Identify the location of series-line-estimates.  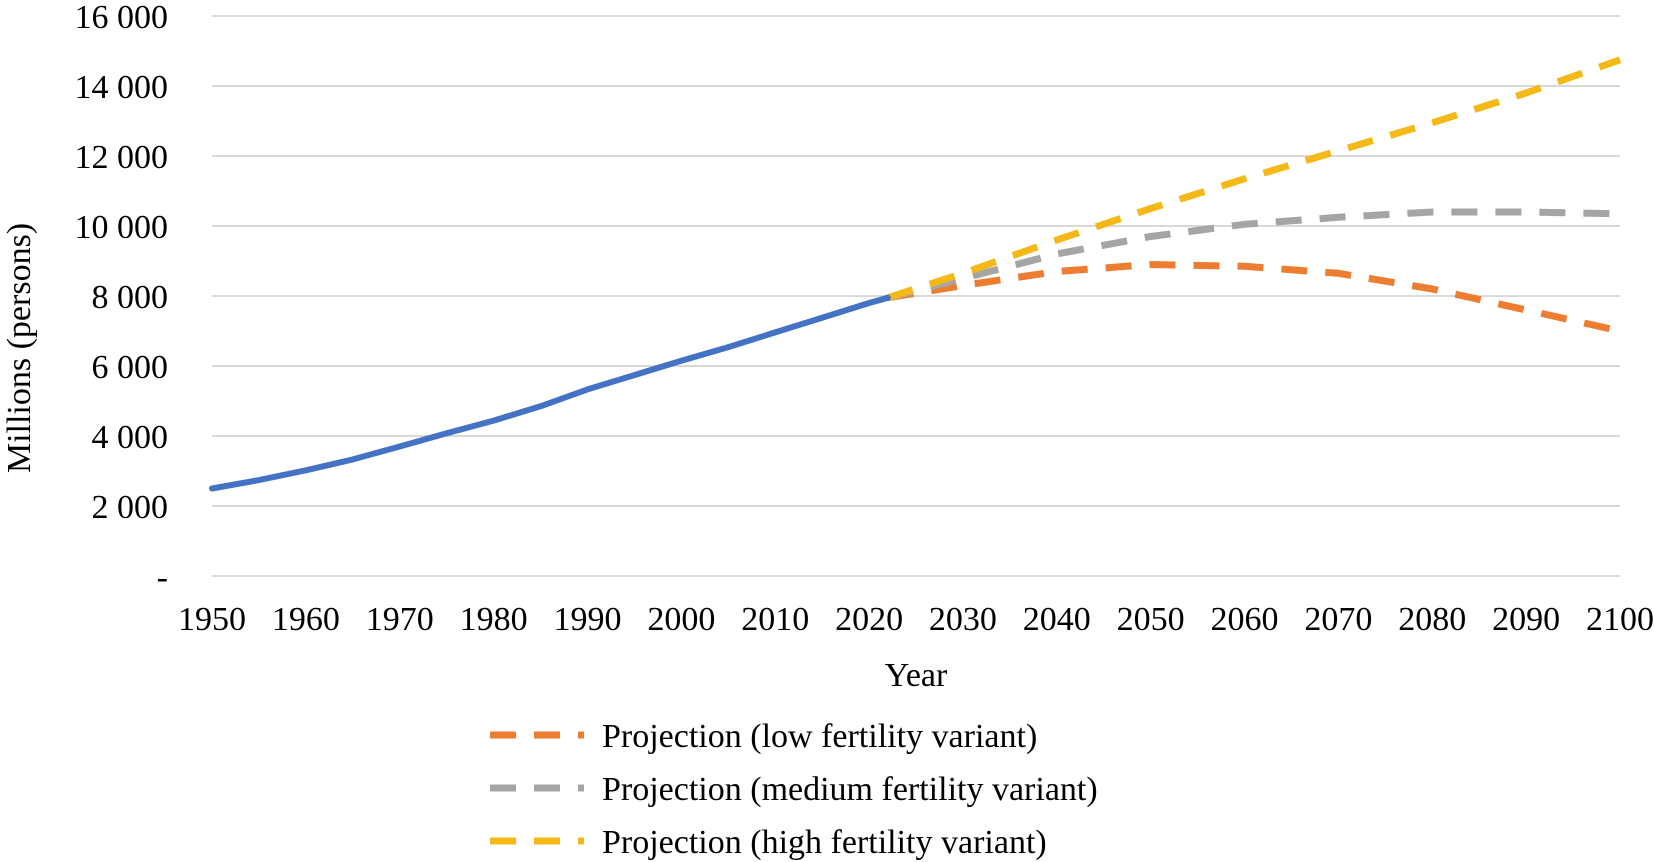
(550, 393).